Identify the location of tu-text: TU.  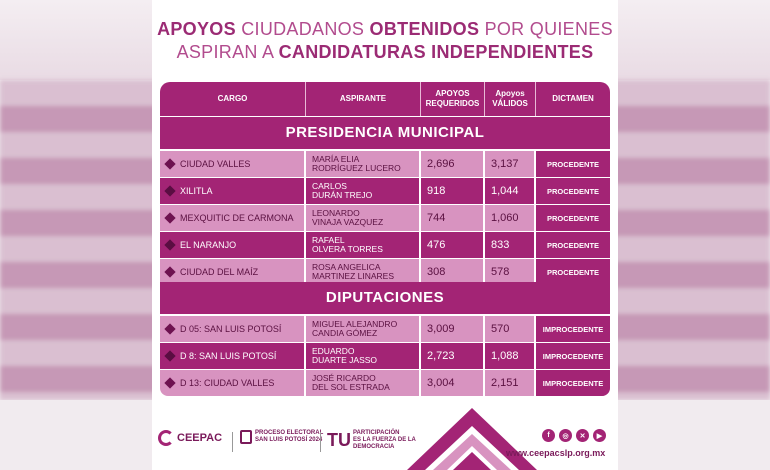
(339, 440).